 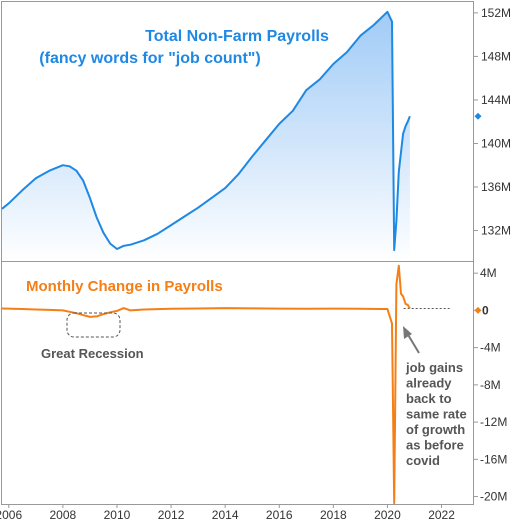 What do you see at coordinates (171, 515) in the screenshot?
I see `x-tick-label: 2012` at bounding box center [171, 515].